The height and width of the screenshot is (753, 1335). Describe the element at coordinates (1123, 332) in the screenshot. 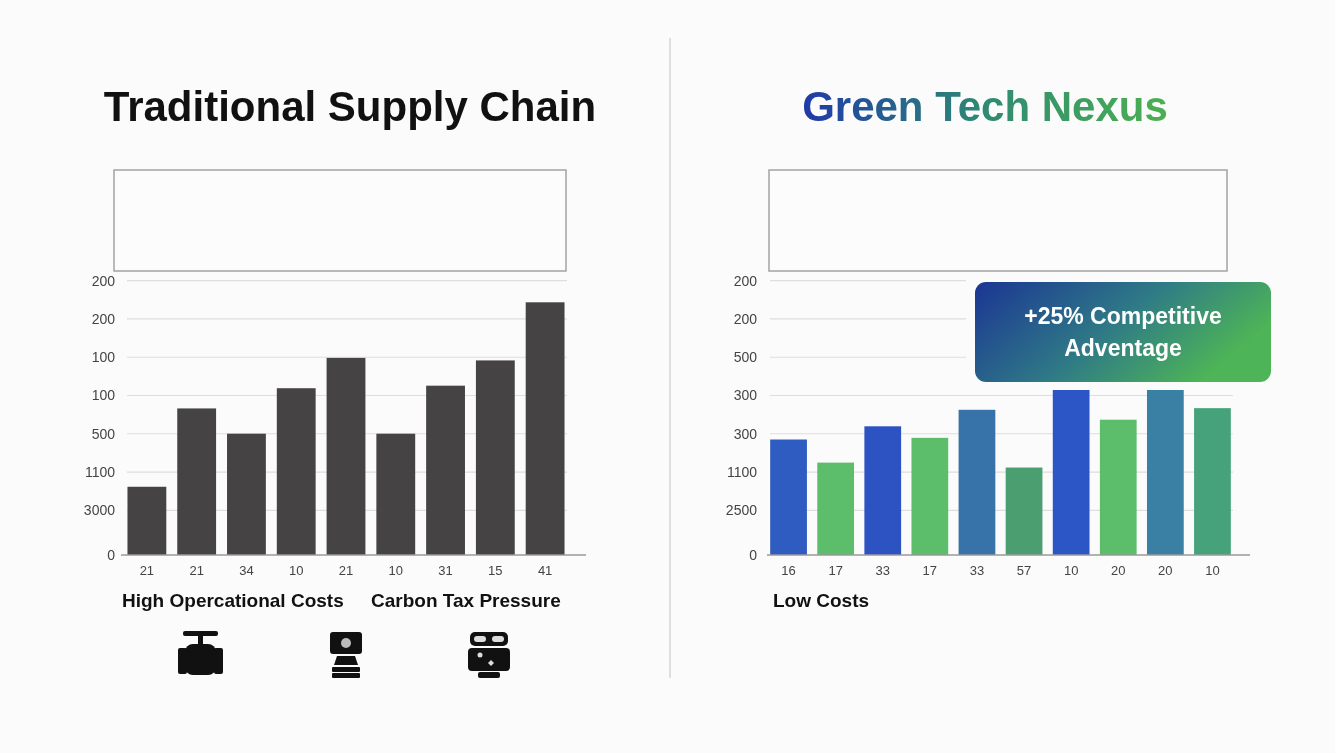

I see `text: +25% Competitive Adventage` at that location.